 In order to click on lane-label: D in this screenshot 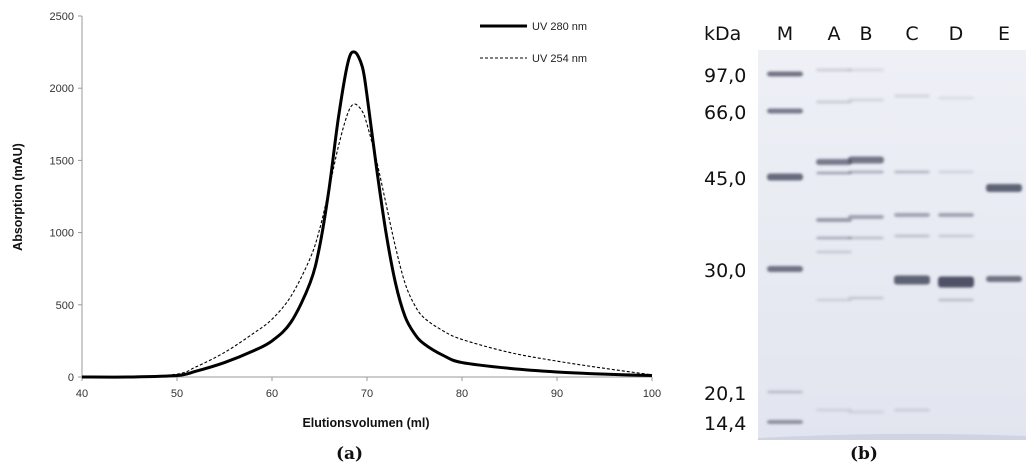, I will do `click(956, 34)`.